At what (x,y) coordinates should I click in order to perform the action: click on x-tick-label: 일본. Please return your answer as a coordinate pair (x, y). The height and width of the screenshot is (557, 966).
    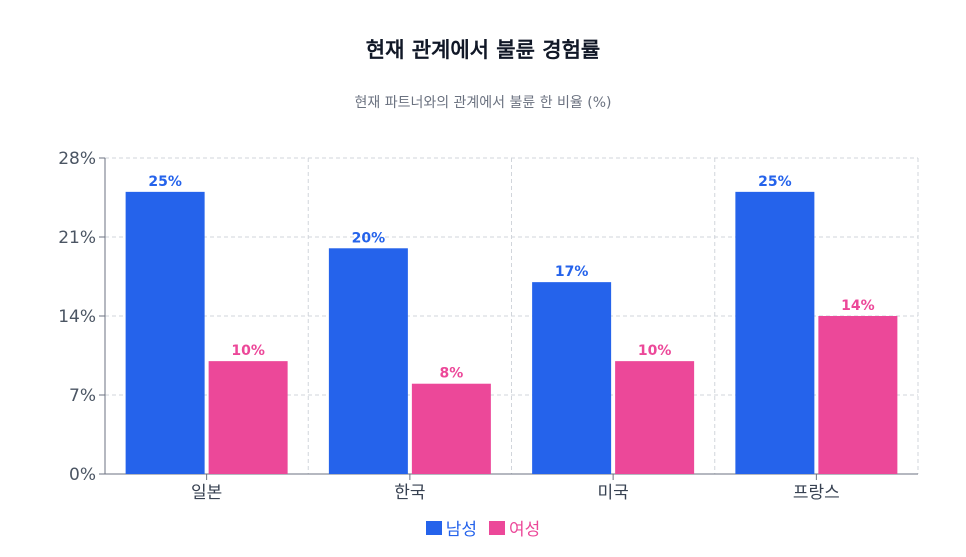
    Looking at the image, I should click on (206, 493).